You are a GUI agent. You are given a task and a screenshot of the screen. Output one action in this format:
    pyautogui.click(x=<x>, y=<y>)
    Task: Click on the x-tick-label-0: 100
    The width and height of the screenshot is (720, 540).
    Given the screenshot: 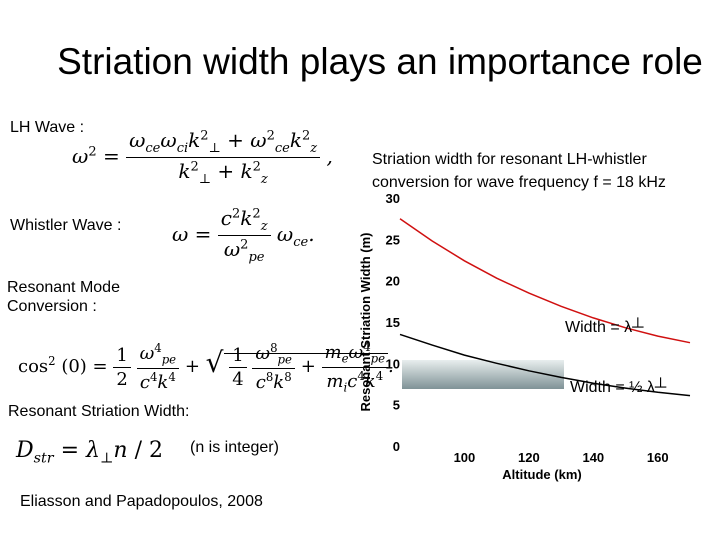 What is the action you would take?
    pyautogui.click(x=465, y=457)
    